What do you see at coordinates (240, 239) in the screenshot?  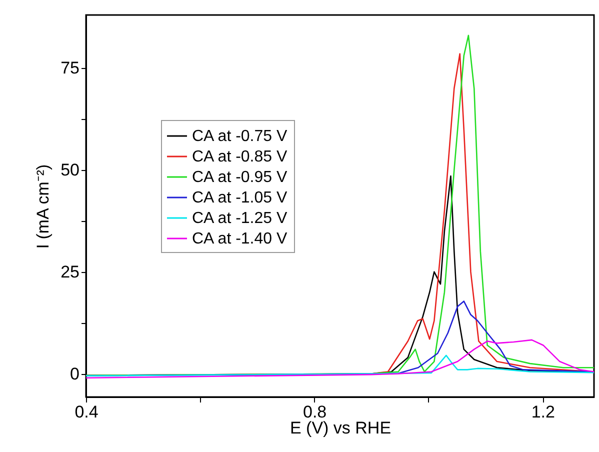 I see `legend-label: CA at -1.40 V` at bounding box center [240, 239].